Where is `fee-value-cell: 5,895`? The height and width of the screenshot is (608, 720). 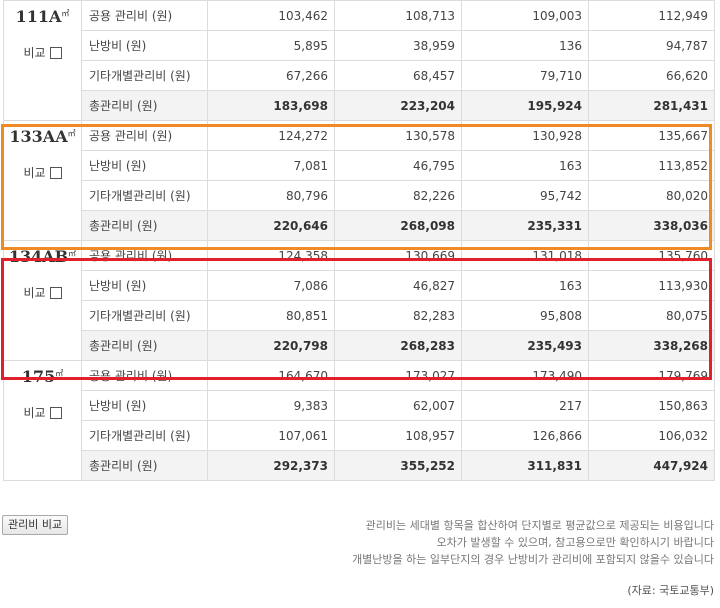
fee-value-cell: 5,895 is located at coordinates (271, 45).